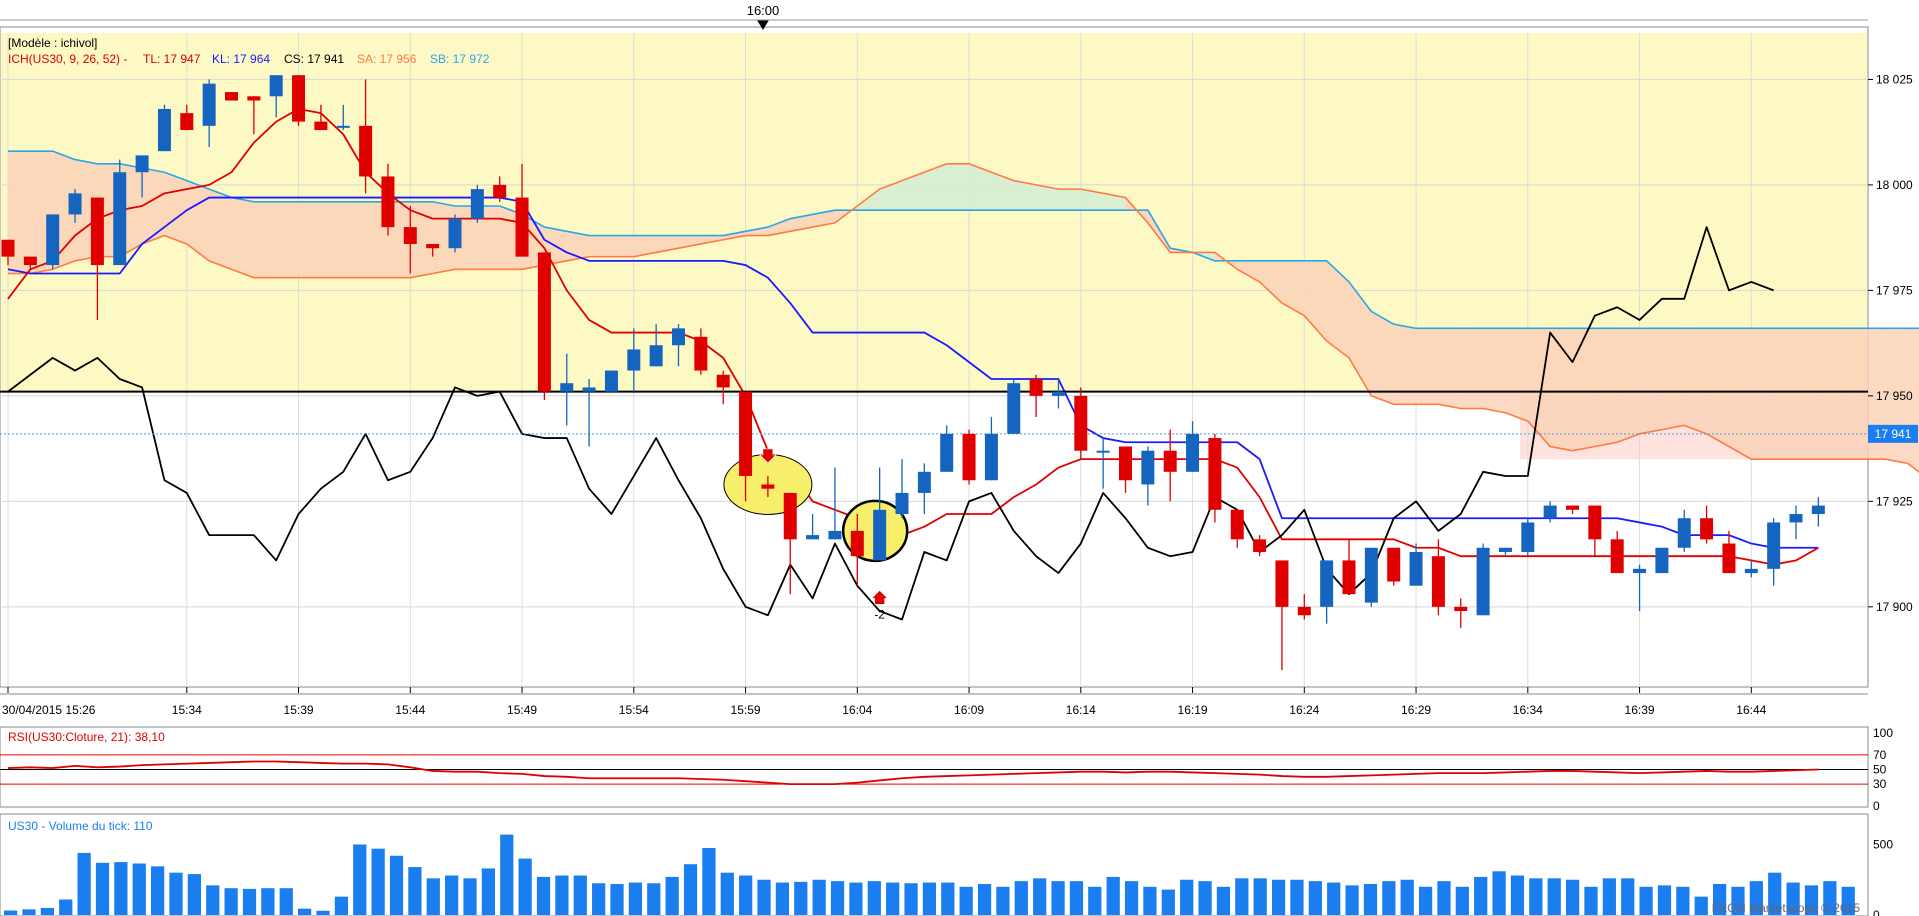 The width and height of the screenshot is (1919, 916). What do you see at coordinates (1876, 912) in the screenshot?
I see `volume-tick-label: 0` at bounding box center [1876, 912].